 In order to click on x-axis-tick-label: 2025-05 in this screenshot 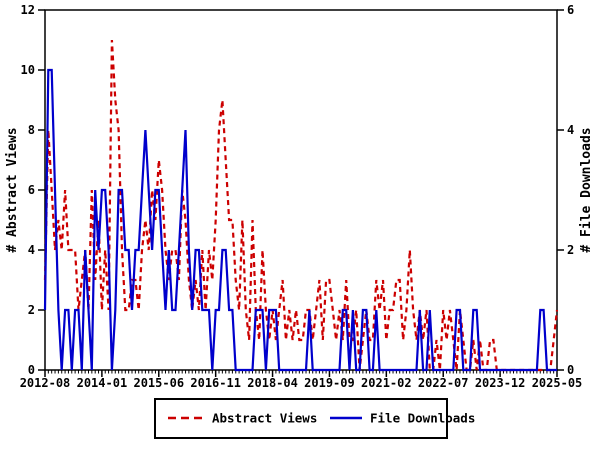, I will do `click(557, 383)`.